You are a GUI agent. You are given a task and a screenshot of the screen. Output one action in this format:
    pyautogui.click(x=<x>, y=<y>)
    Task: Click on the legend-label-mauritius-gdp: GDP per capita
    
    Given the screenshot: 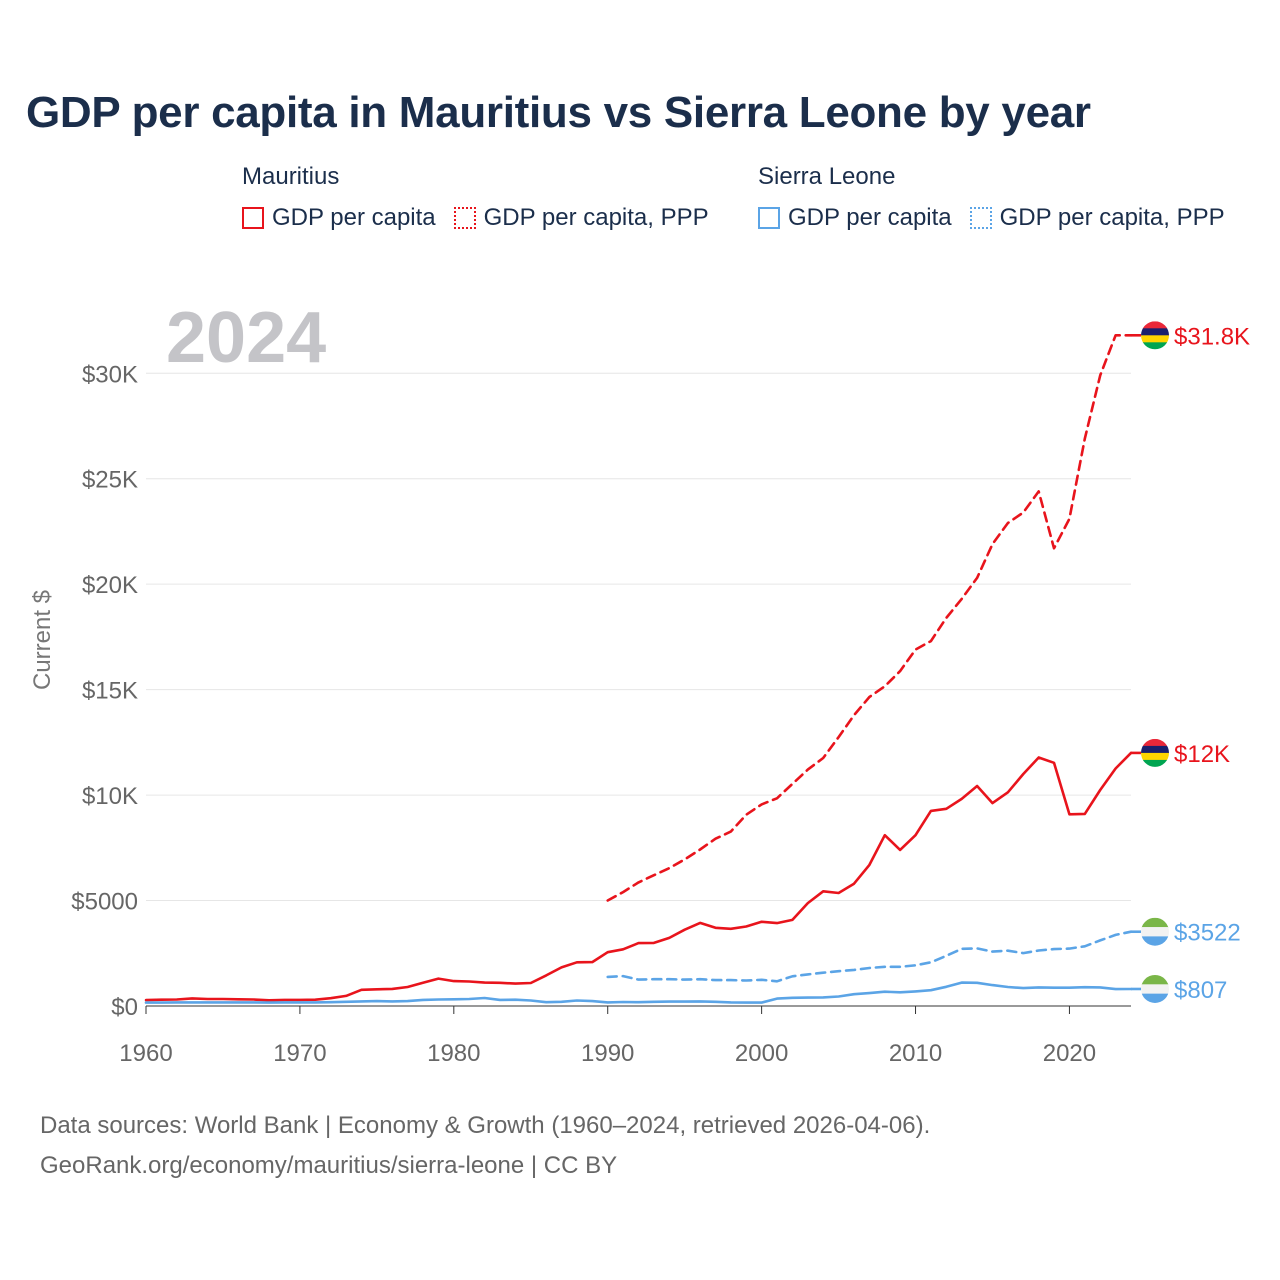 What is the action you would take?
    pyautogui.click(x=354, y=217)
    